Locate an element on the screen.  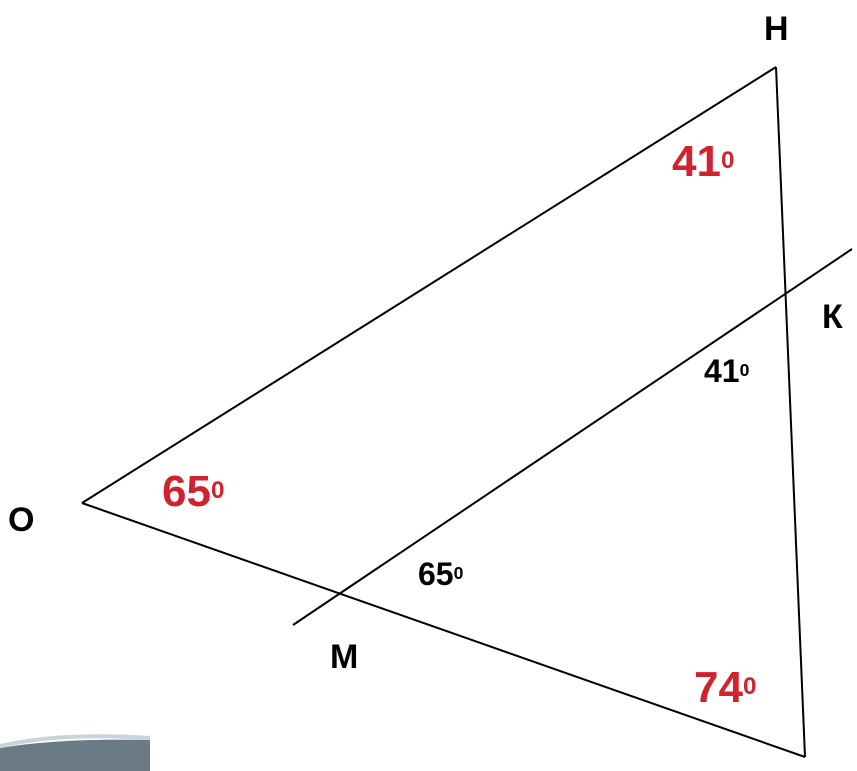
angle-bottom-value: 74 is located at coordinates (718, 687).